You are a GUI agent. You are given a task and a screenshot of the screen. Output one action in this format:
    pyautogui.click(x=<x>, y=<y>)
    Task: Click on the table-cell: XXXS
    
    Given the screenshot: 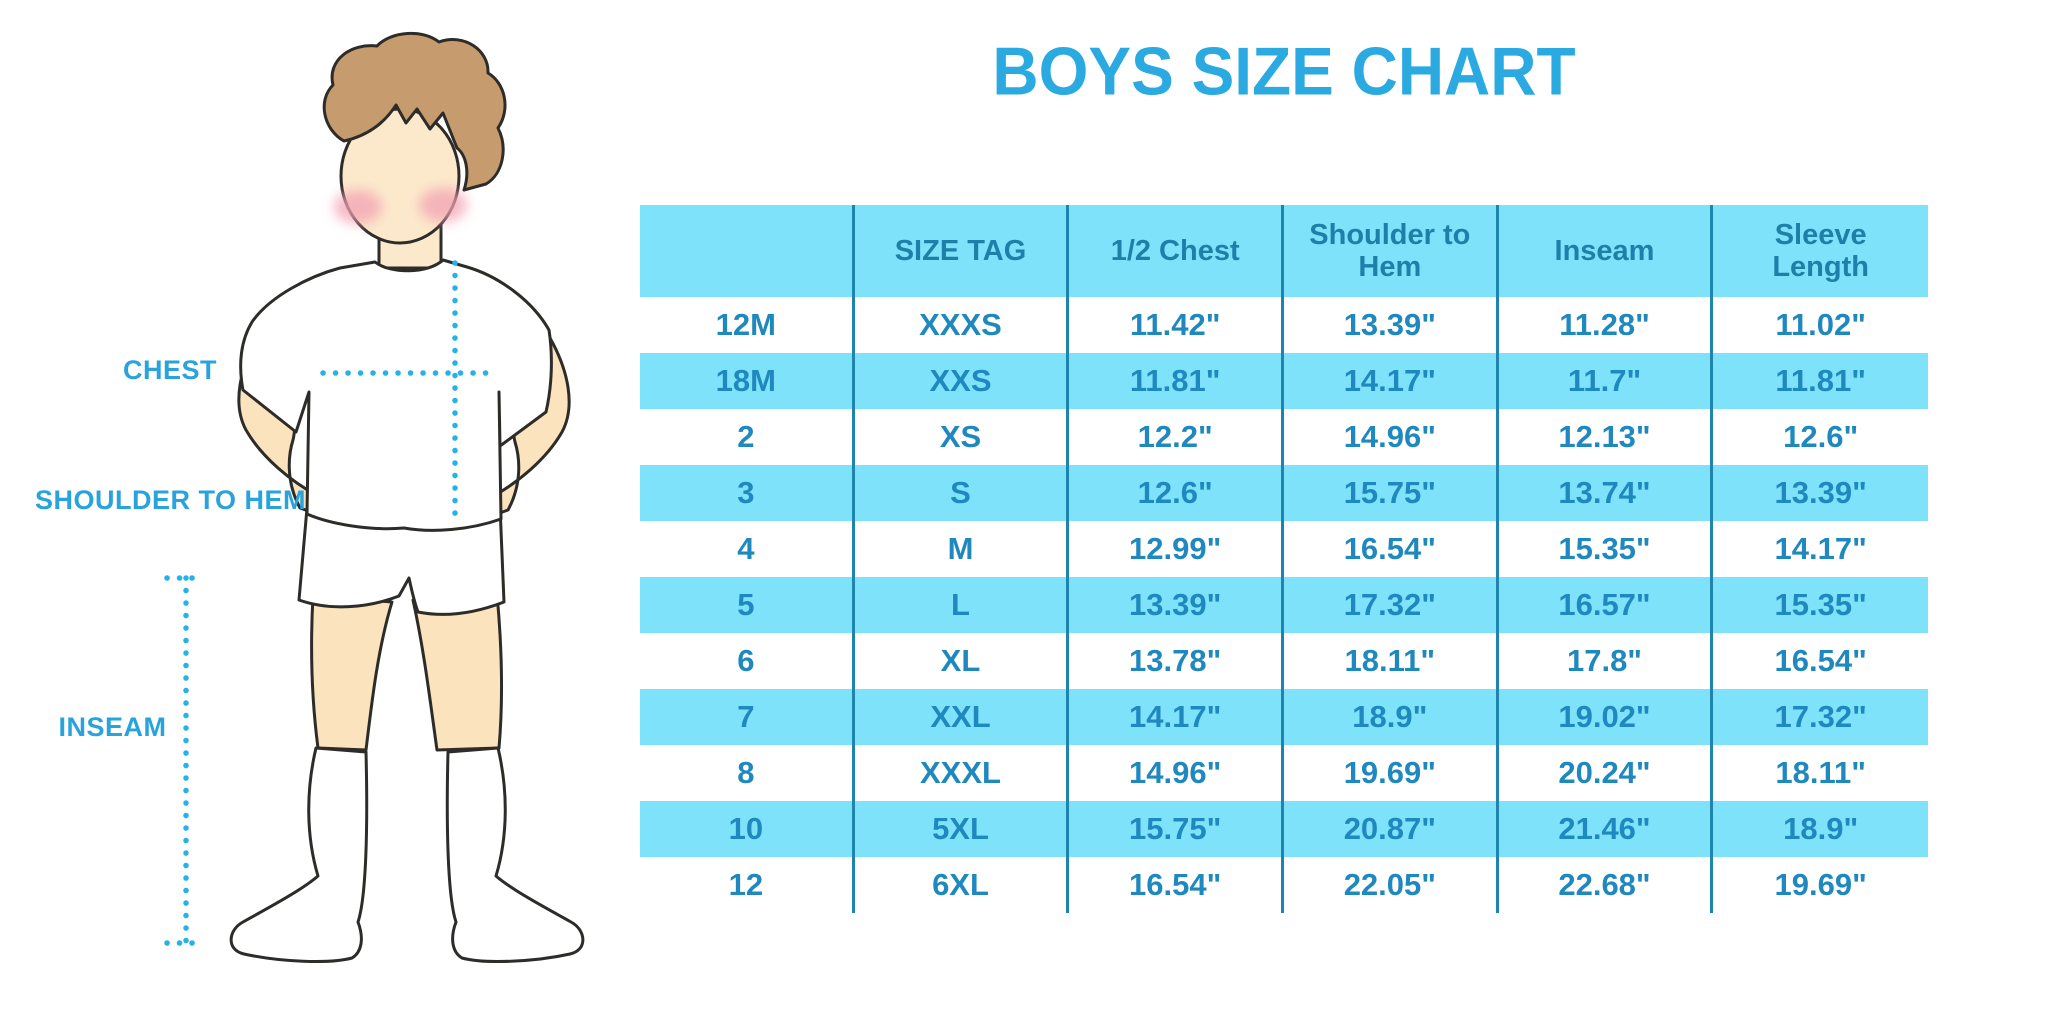 What is the action you would take?
    pyautogui.click(x=962, y=325)
    